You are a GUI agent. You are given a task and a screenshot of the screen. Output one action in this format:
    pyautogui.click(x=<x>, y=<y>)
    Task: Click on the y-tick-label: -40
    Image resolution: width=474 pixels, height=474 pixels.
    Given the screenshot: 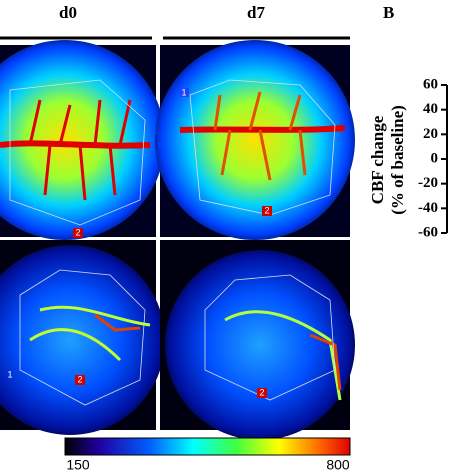 What is the action you would take?
    pyautogui.click(x=428, y=208)
    